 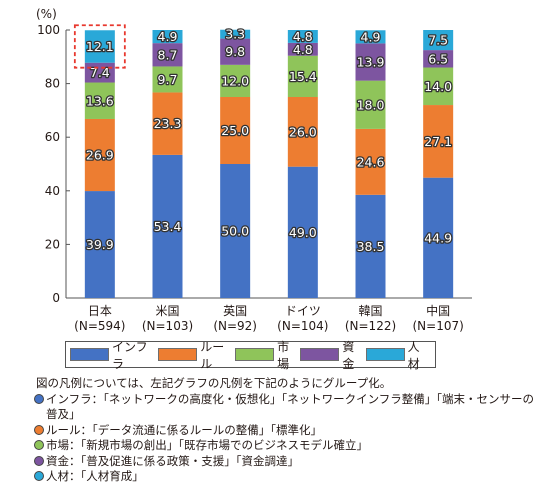 I want to click on data-label: 14.0, so click(x=438, y=86).